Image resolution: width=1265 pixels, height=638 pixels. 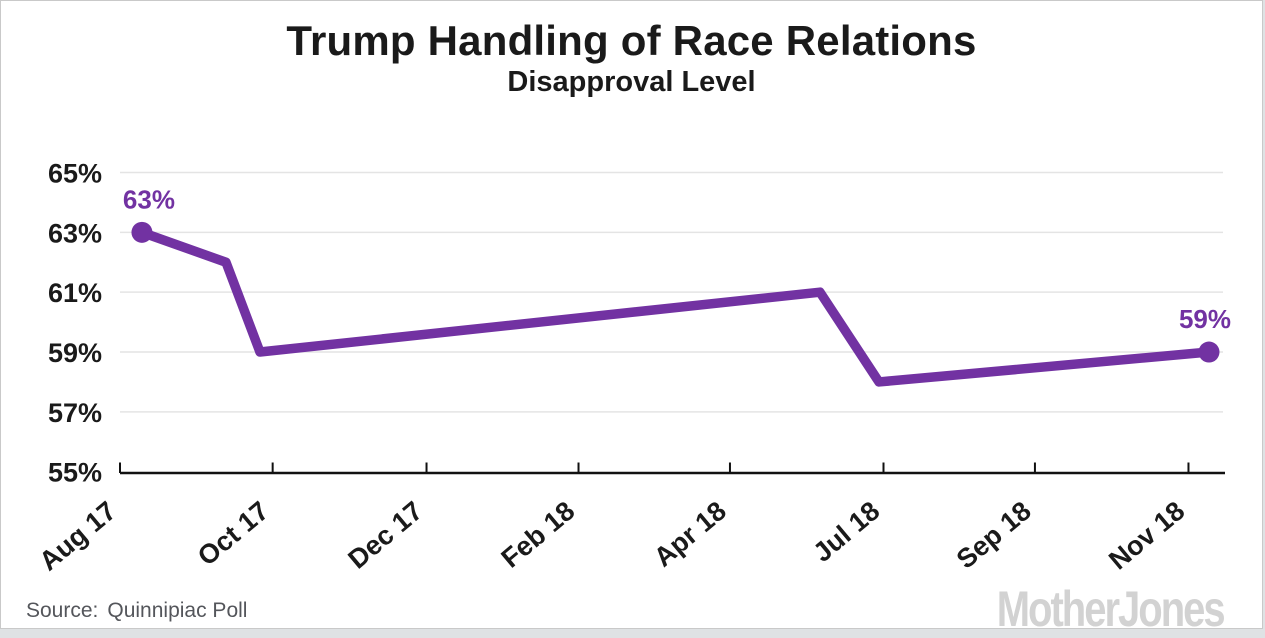 I want to click on chart-title: Trump Handling of Race Relations, so click(x=631, y=40).